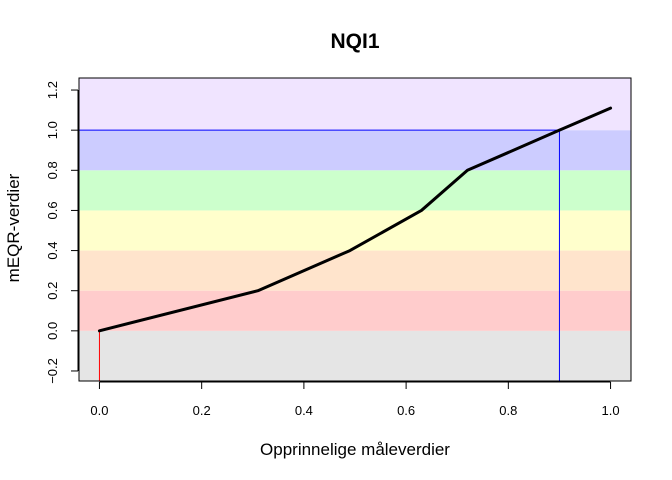 This screenshot has height=480, width=672. I want to click on x-tick-label-4: 0.8, so click(508, 410).